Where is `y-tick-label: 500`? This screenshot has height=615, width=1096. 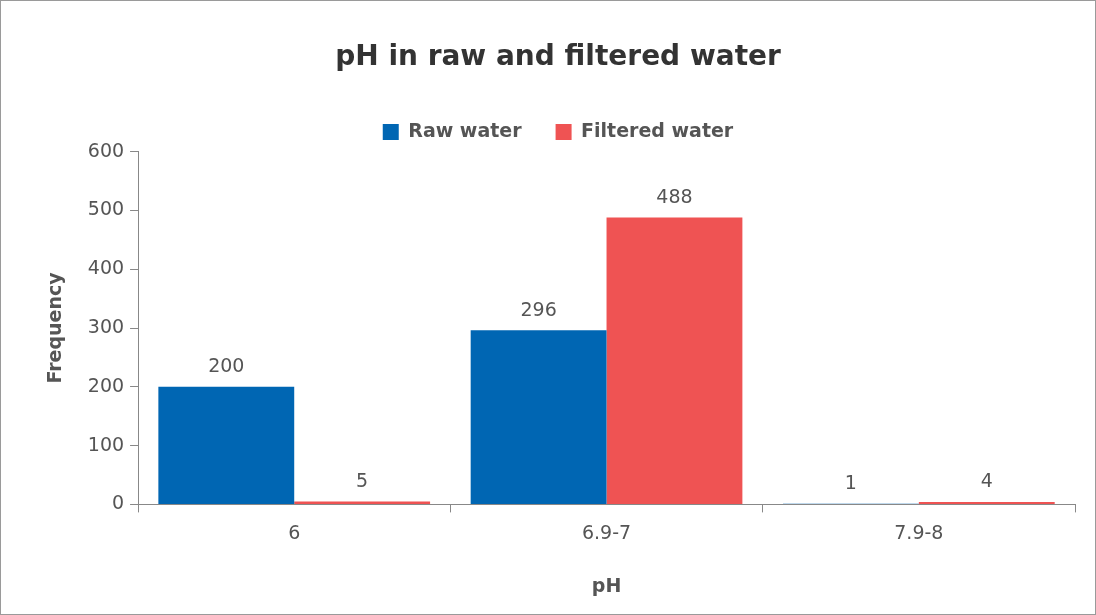
y-tick-label: 500 is located at coordinates (106, 208).